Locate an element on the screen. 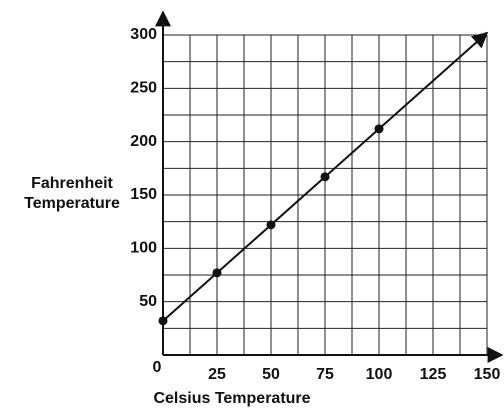  y-tick-label: 300 is located at coordinates (143, 34).